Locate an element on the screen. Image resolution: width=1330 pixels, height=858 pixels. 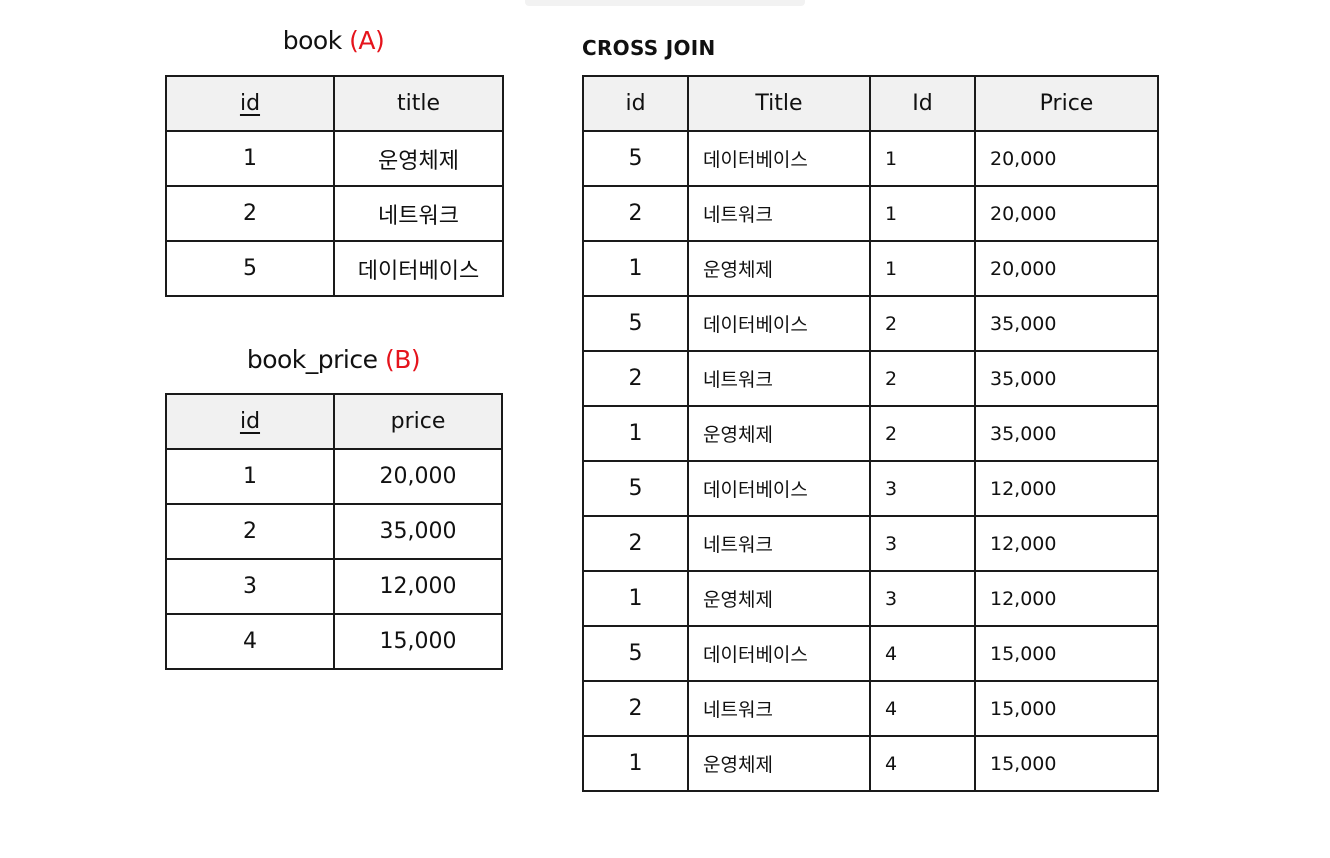
table-a-title: book is located at coordinates (312, 40).